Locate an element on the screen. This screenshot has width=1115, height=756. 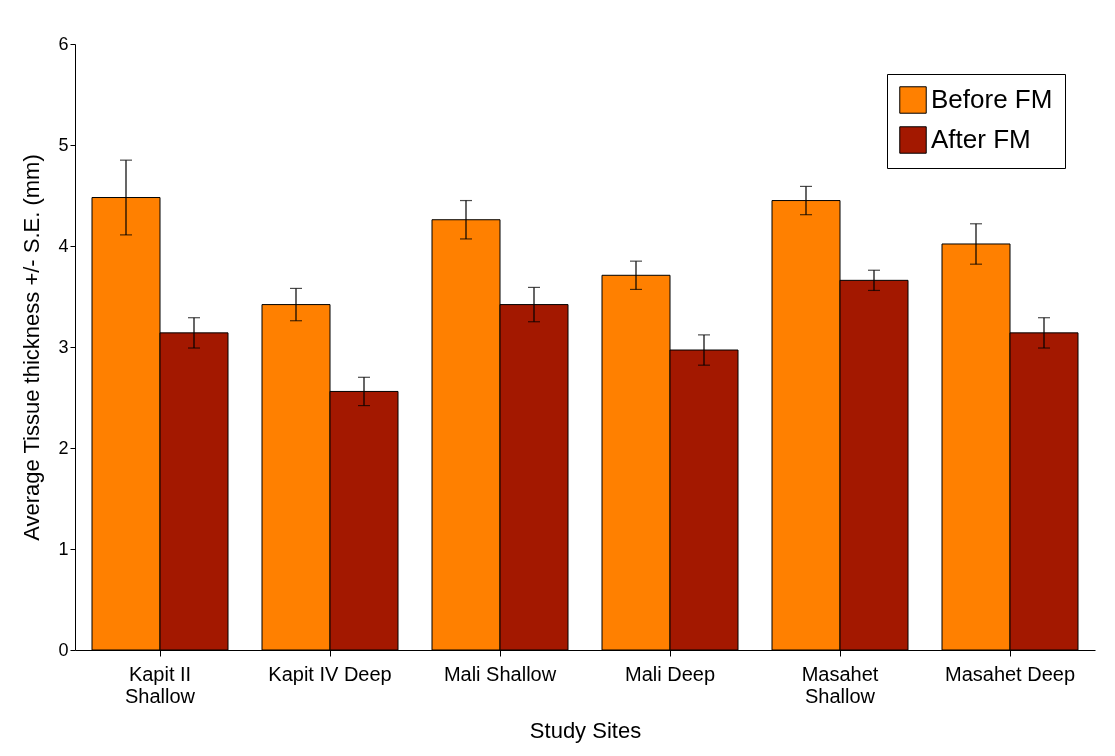
x-tick-label: Kapit II Shallow is located at coordinates (160, 684).